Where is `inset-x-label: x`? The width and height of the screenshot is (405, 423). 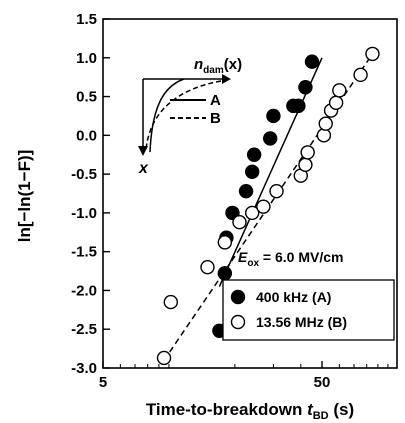 inset-x-label: x is located at coordinates (143, 168).